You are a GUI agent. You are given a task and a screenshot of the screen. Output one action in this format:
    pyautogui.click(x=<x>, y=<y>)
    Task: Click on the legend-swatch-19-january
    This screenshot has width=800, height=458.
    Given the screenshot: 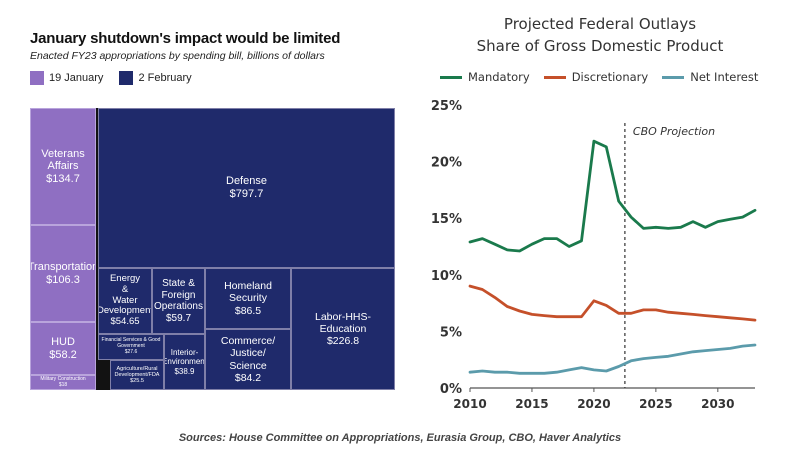 What is the action you would take?
    pyautogui.click(x=37, y=78)
    